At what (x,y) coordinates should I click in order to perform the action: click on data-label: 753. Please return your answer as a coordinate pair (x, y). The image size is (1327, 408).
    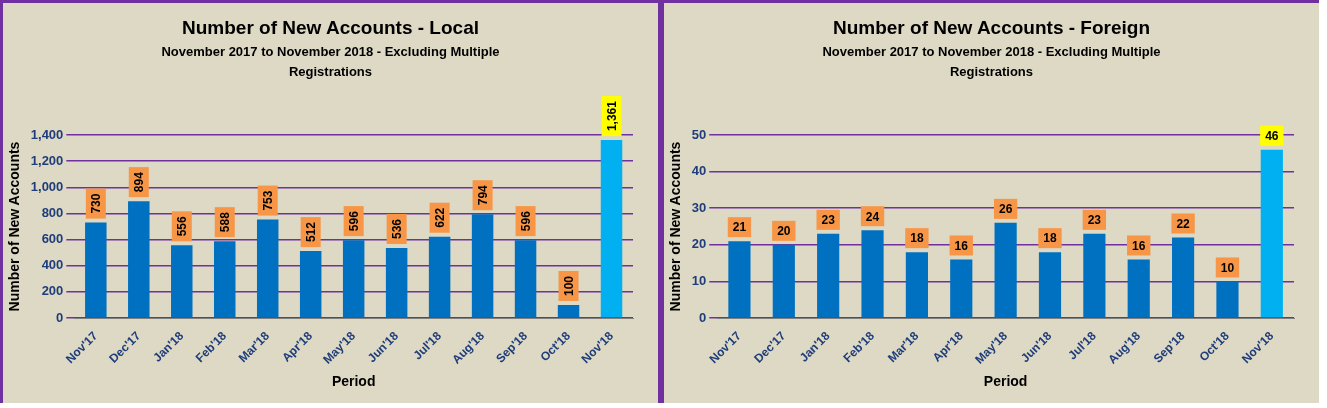
    Looking at the image, I should click on (268, 200).